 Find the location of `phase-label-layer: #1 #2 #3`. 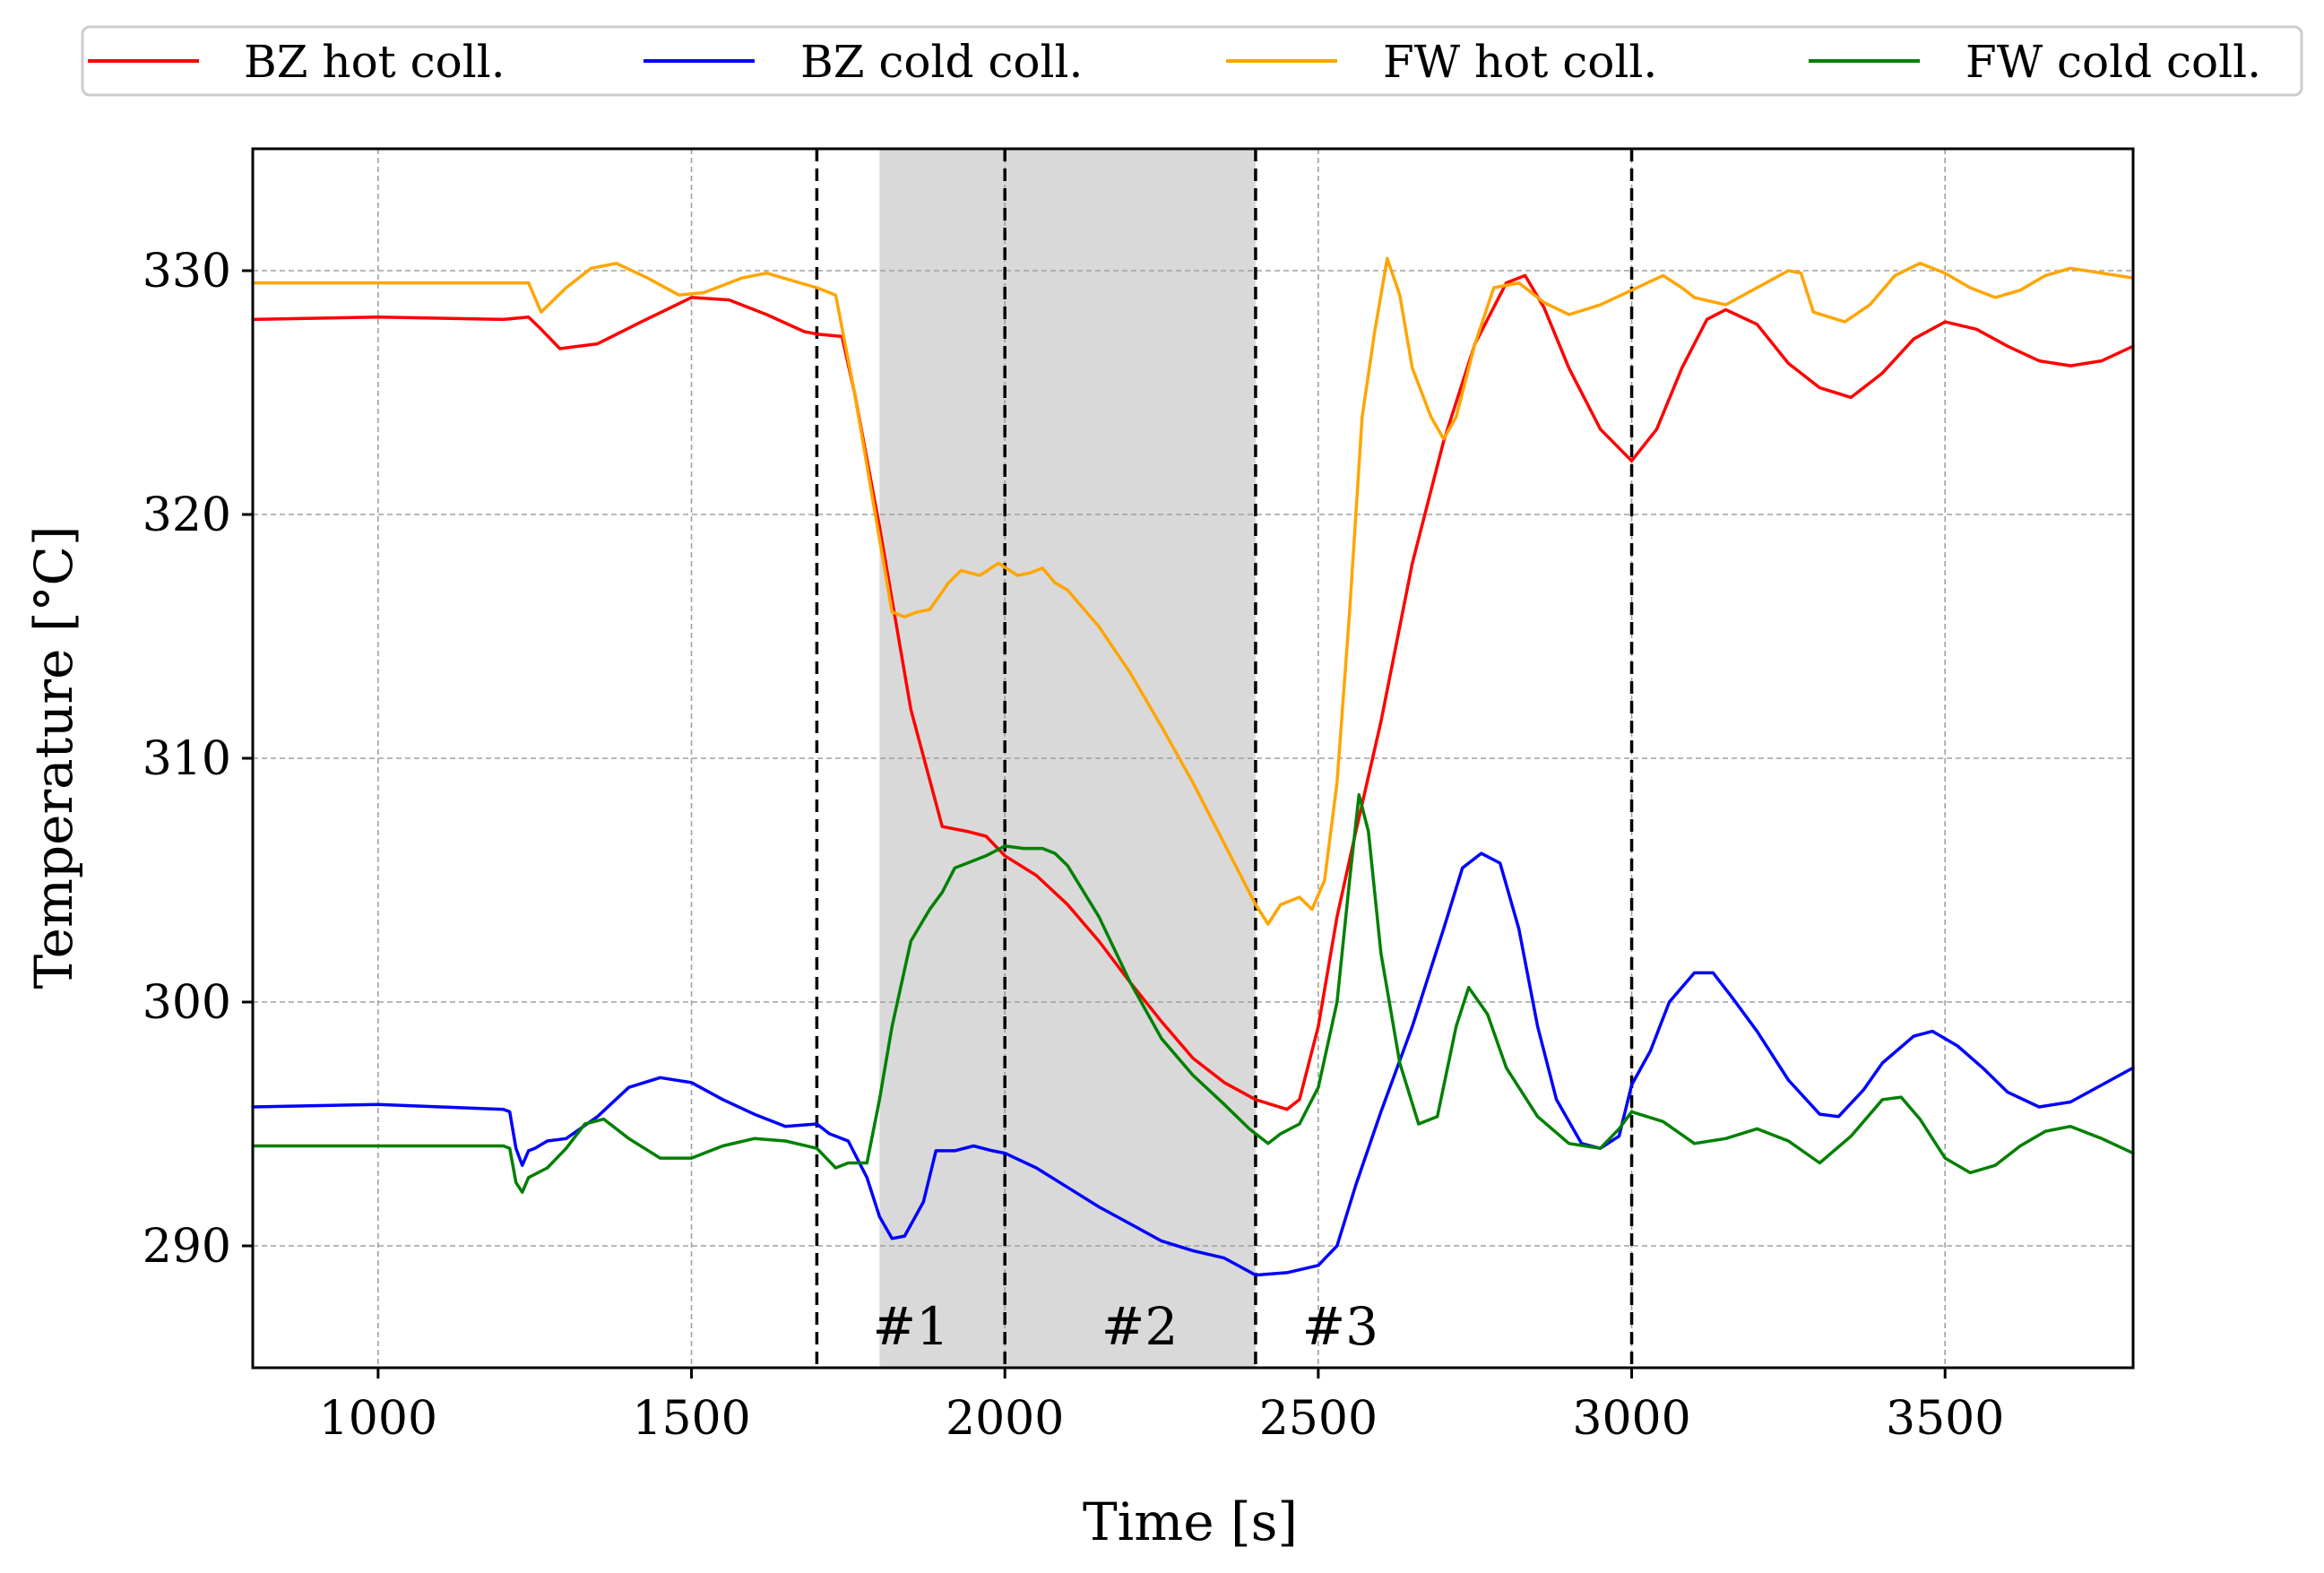

phase-label-layer: #1 #2 #3 is located at coordinates (1126, 1326).